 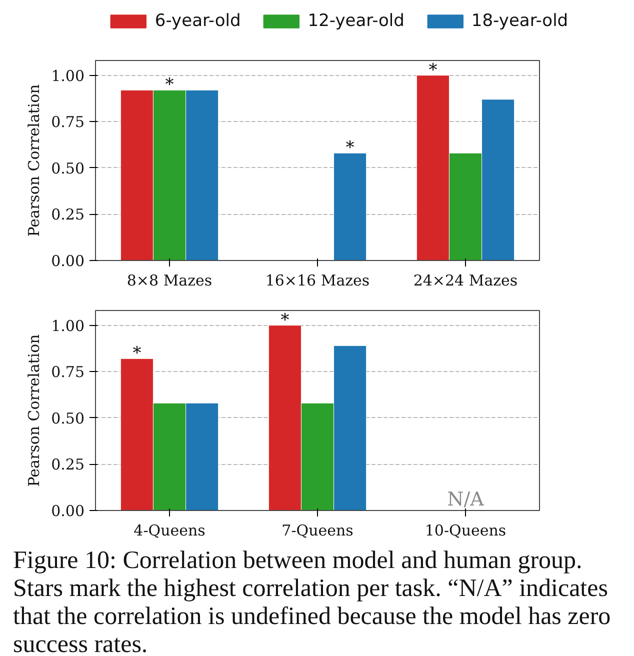 I want to click on x-tick-label: 8×8 Mazes, so click(x=169, y=281).